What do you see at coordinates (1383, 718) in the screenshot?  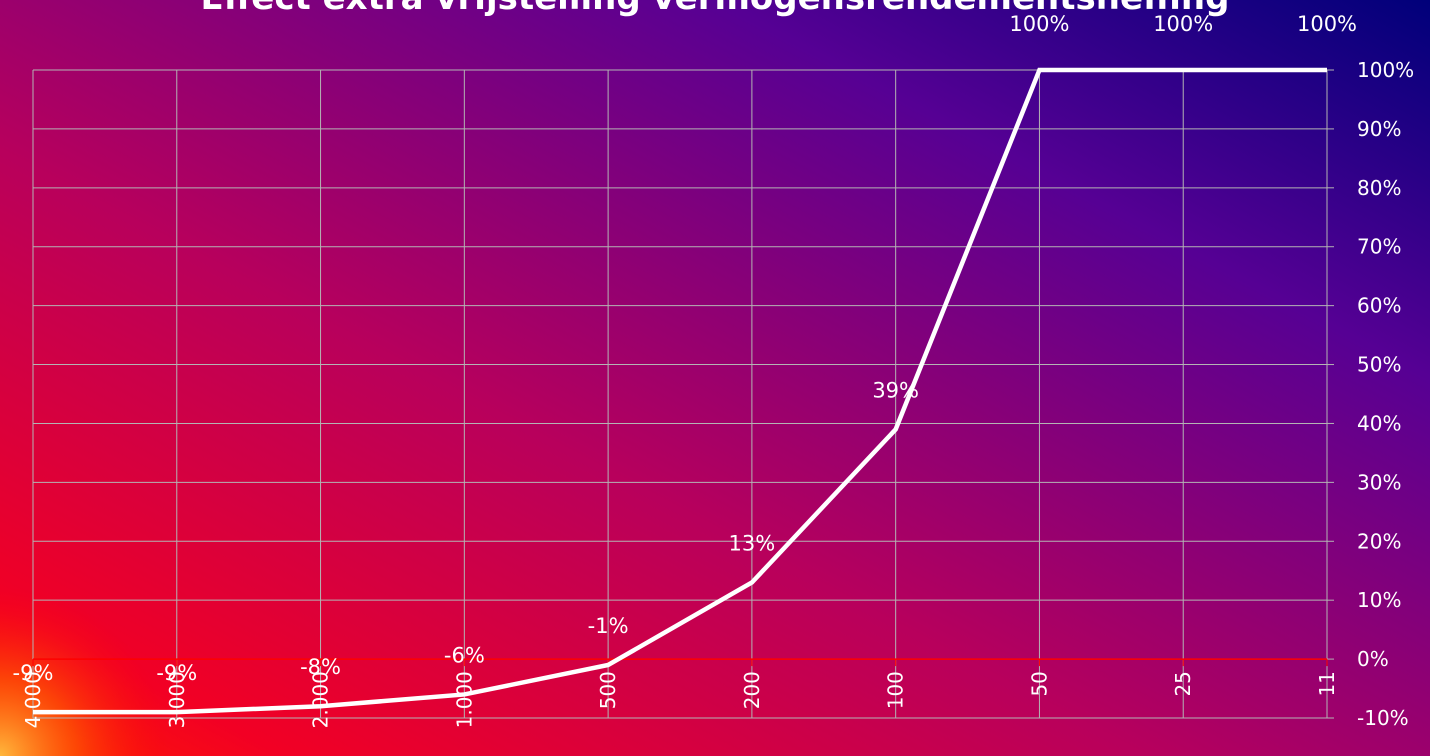 I see `y-tick-label: -10%` at bounding box center [1383, 718].